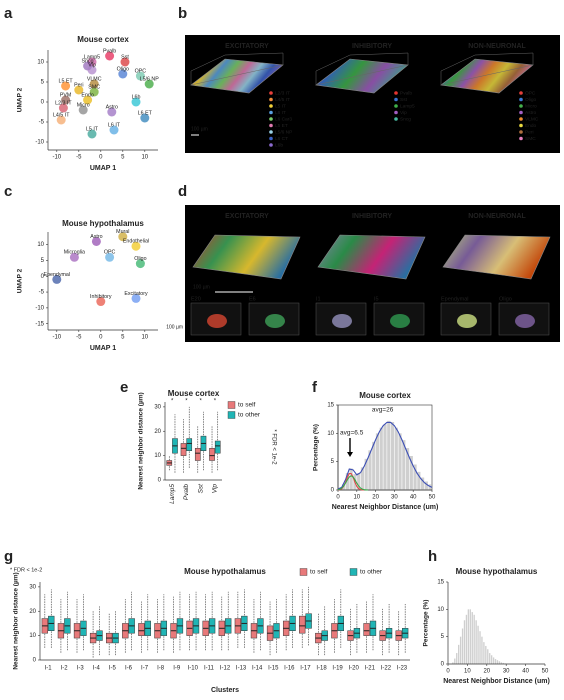 The image size is (564, 700). Describe the element at coordinates (356, 498) in the screenshot. I see `x-tick-label: 10` at that location.